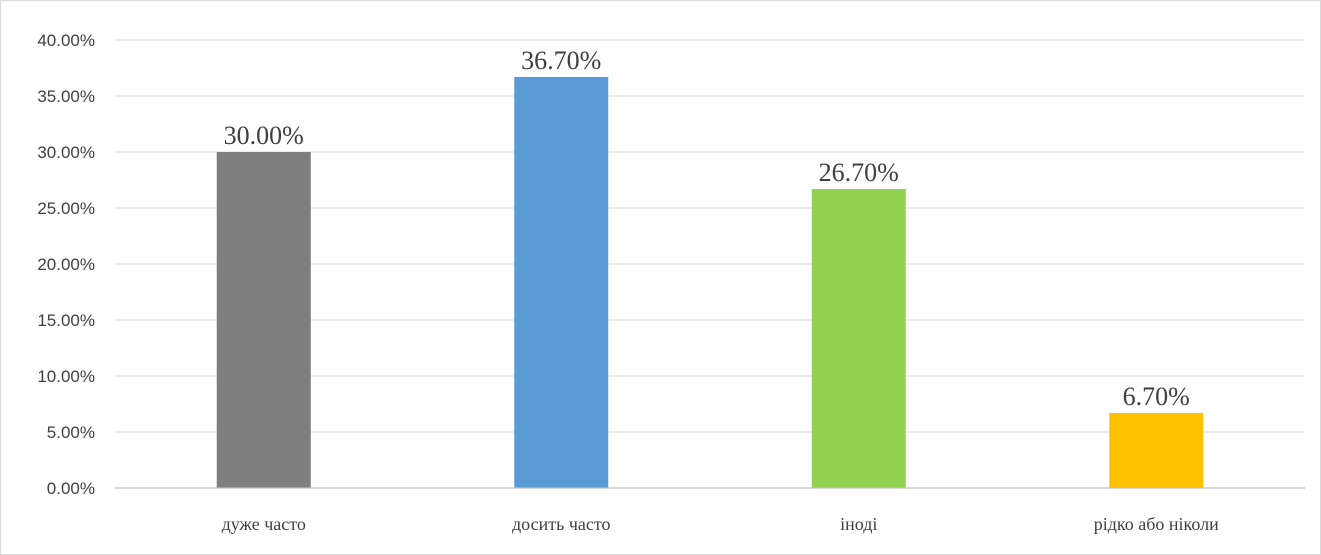 Image resolution: width=1321 pixels, height=555 pixels. What do you see at coordinates (561, 60) in the screenshot?
I see `data-label: 36.70%` at bounding box center [561, 60].